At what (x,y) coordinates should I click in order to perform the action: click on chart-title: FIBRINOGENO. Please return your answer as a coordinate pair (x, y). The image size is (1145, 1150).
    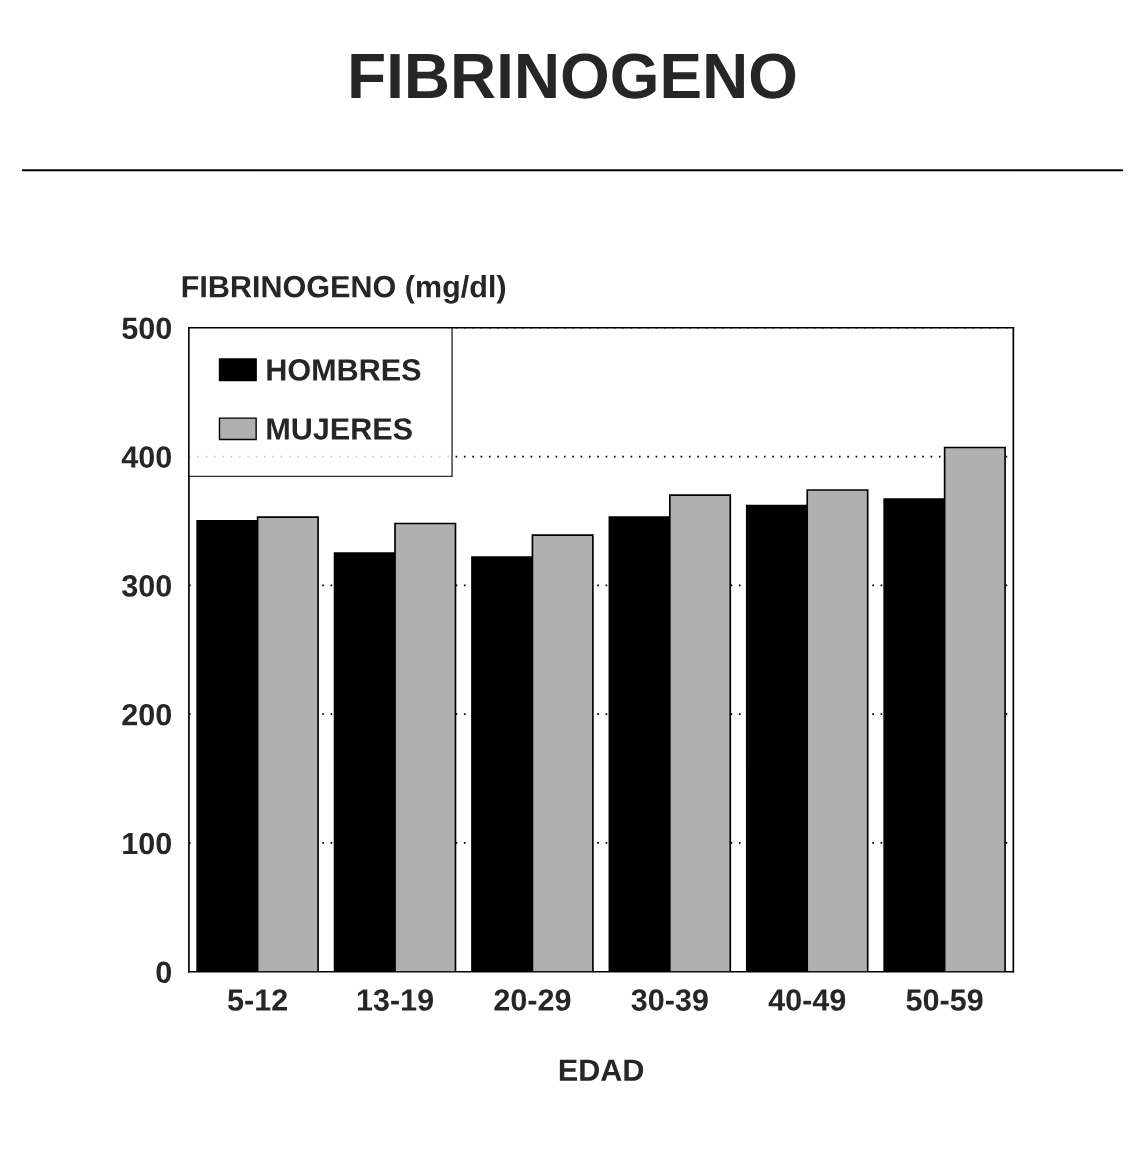
    Looking at the image, I should click on (573, 76).